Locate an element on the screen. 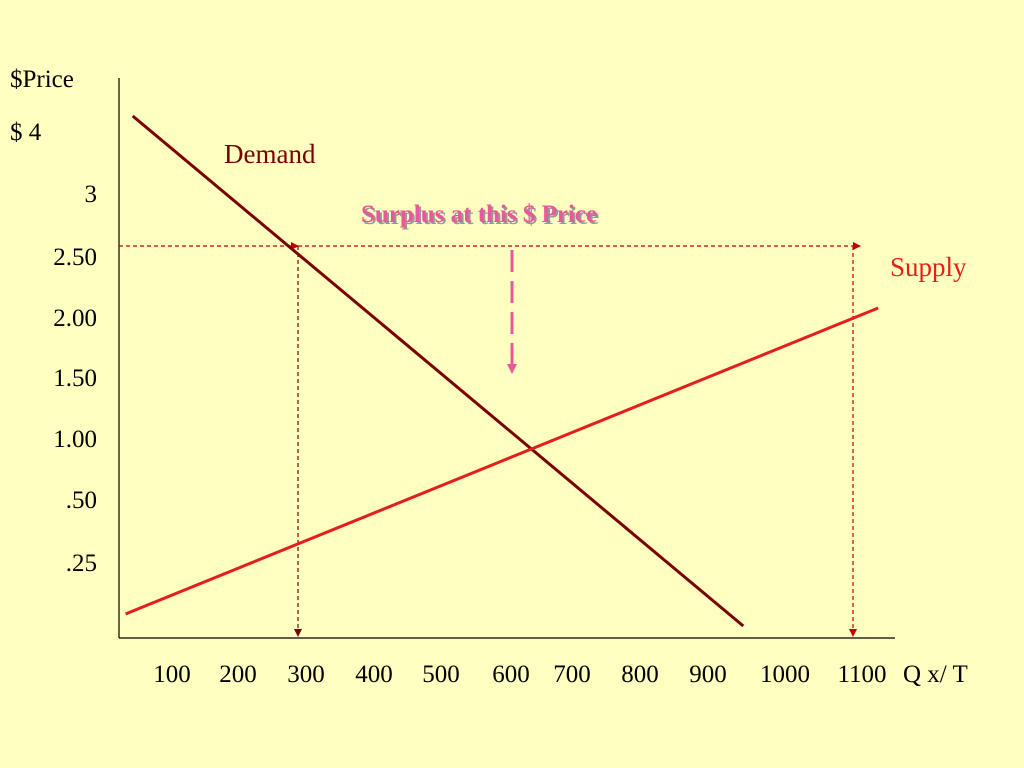 The image size is (1024, 768). y-tick-label: 1.00 is located at coordinates (75, 439).